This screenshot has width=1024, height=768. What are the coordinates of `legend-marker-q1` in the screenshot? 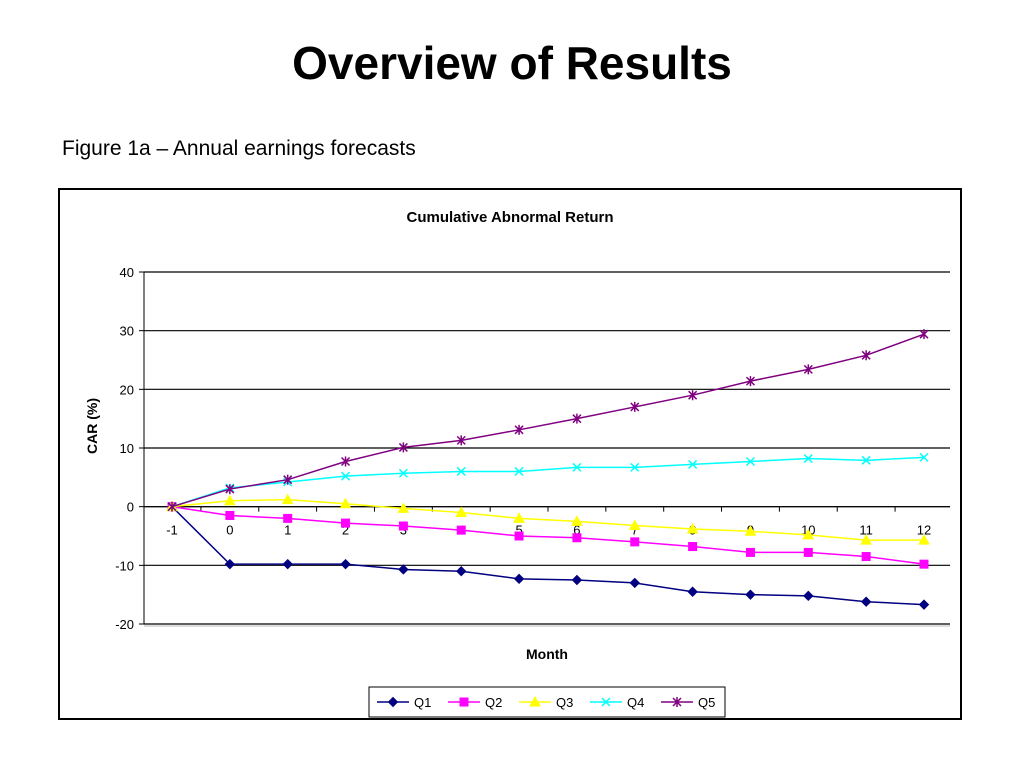 It's located at (393, 702).